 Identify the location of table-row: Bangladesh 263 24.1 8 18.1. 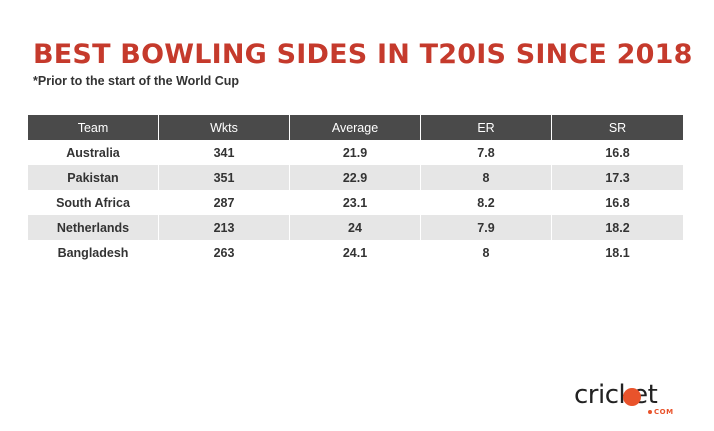
(355, 252).